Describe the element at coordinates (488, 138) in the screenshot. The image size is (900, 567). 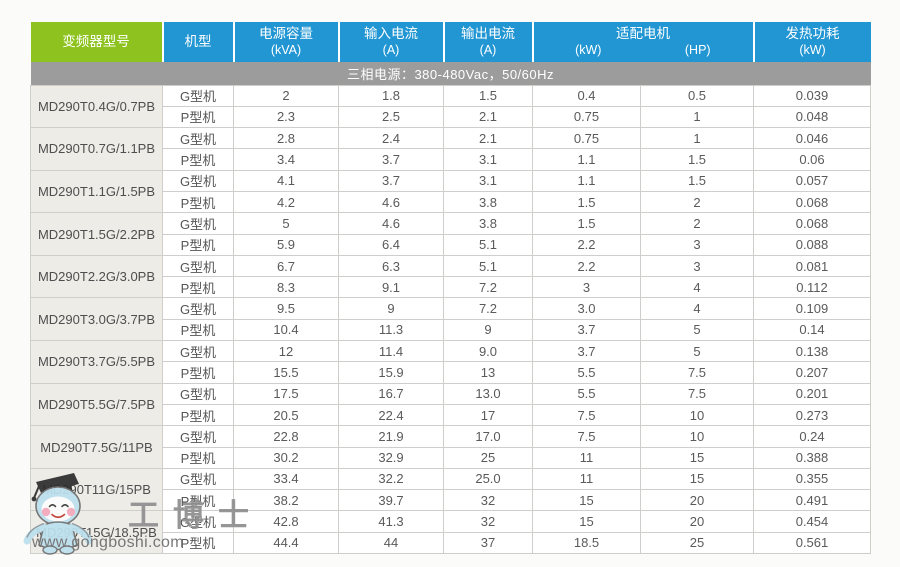
I see `value-cell: 2.1` at that location.